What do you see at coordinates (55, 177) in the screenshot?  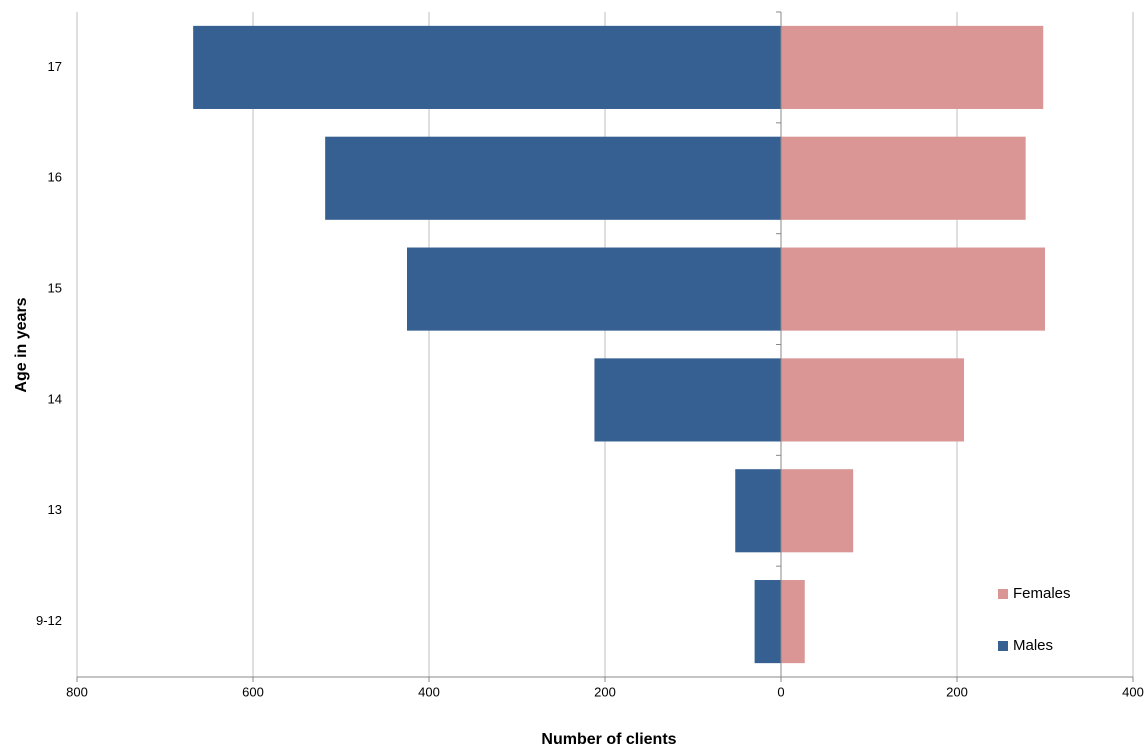 I see `y-tick-label: 16` at bounding box center [55, 177].